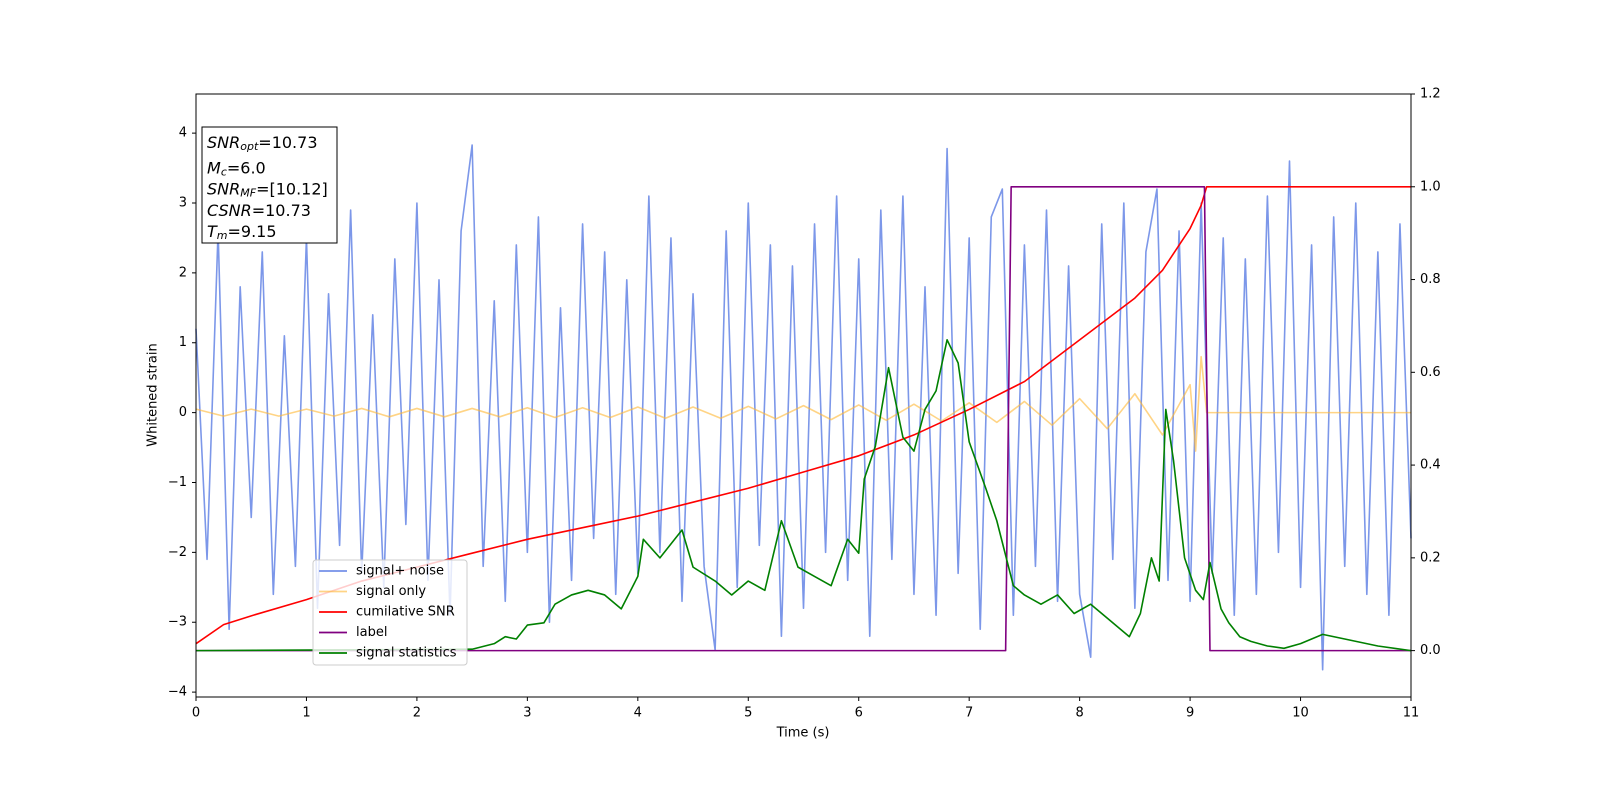  What do you see at coordinates (246, 167) in the screenshot?
I see `annotation-value: =6.0` at bounding box center [246, 167].